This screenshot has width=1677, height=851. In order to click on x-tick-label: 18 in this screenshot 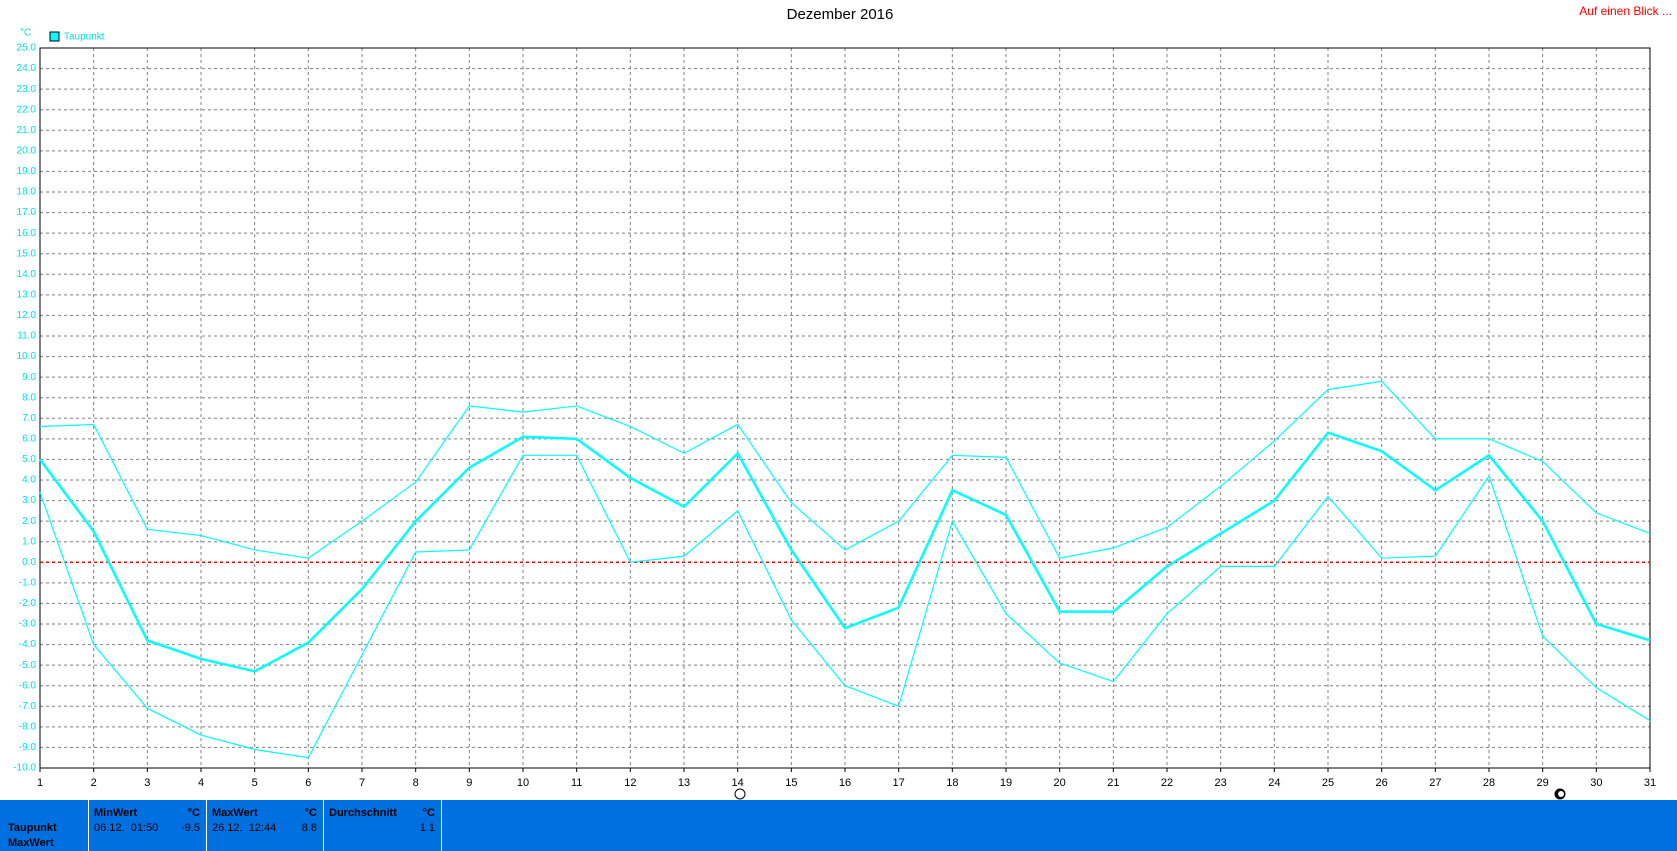, I will do `click(952, 783)`.